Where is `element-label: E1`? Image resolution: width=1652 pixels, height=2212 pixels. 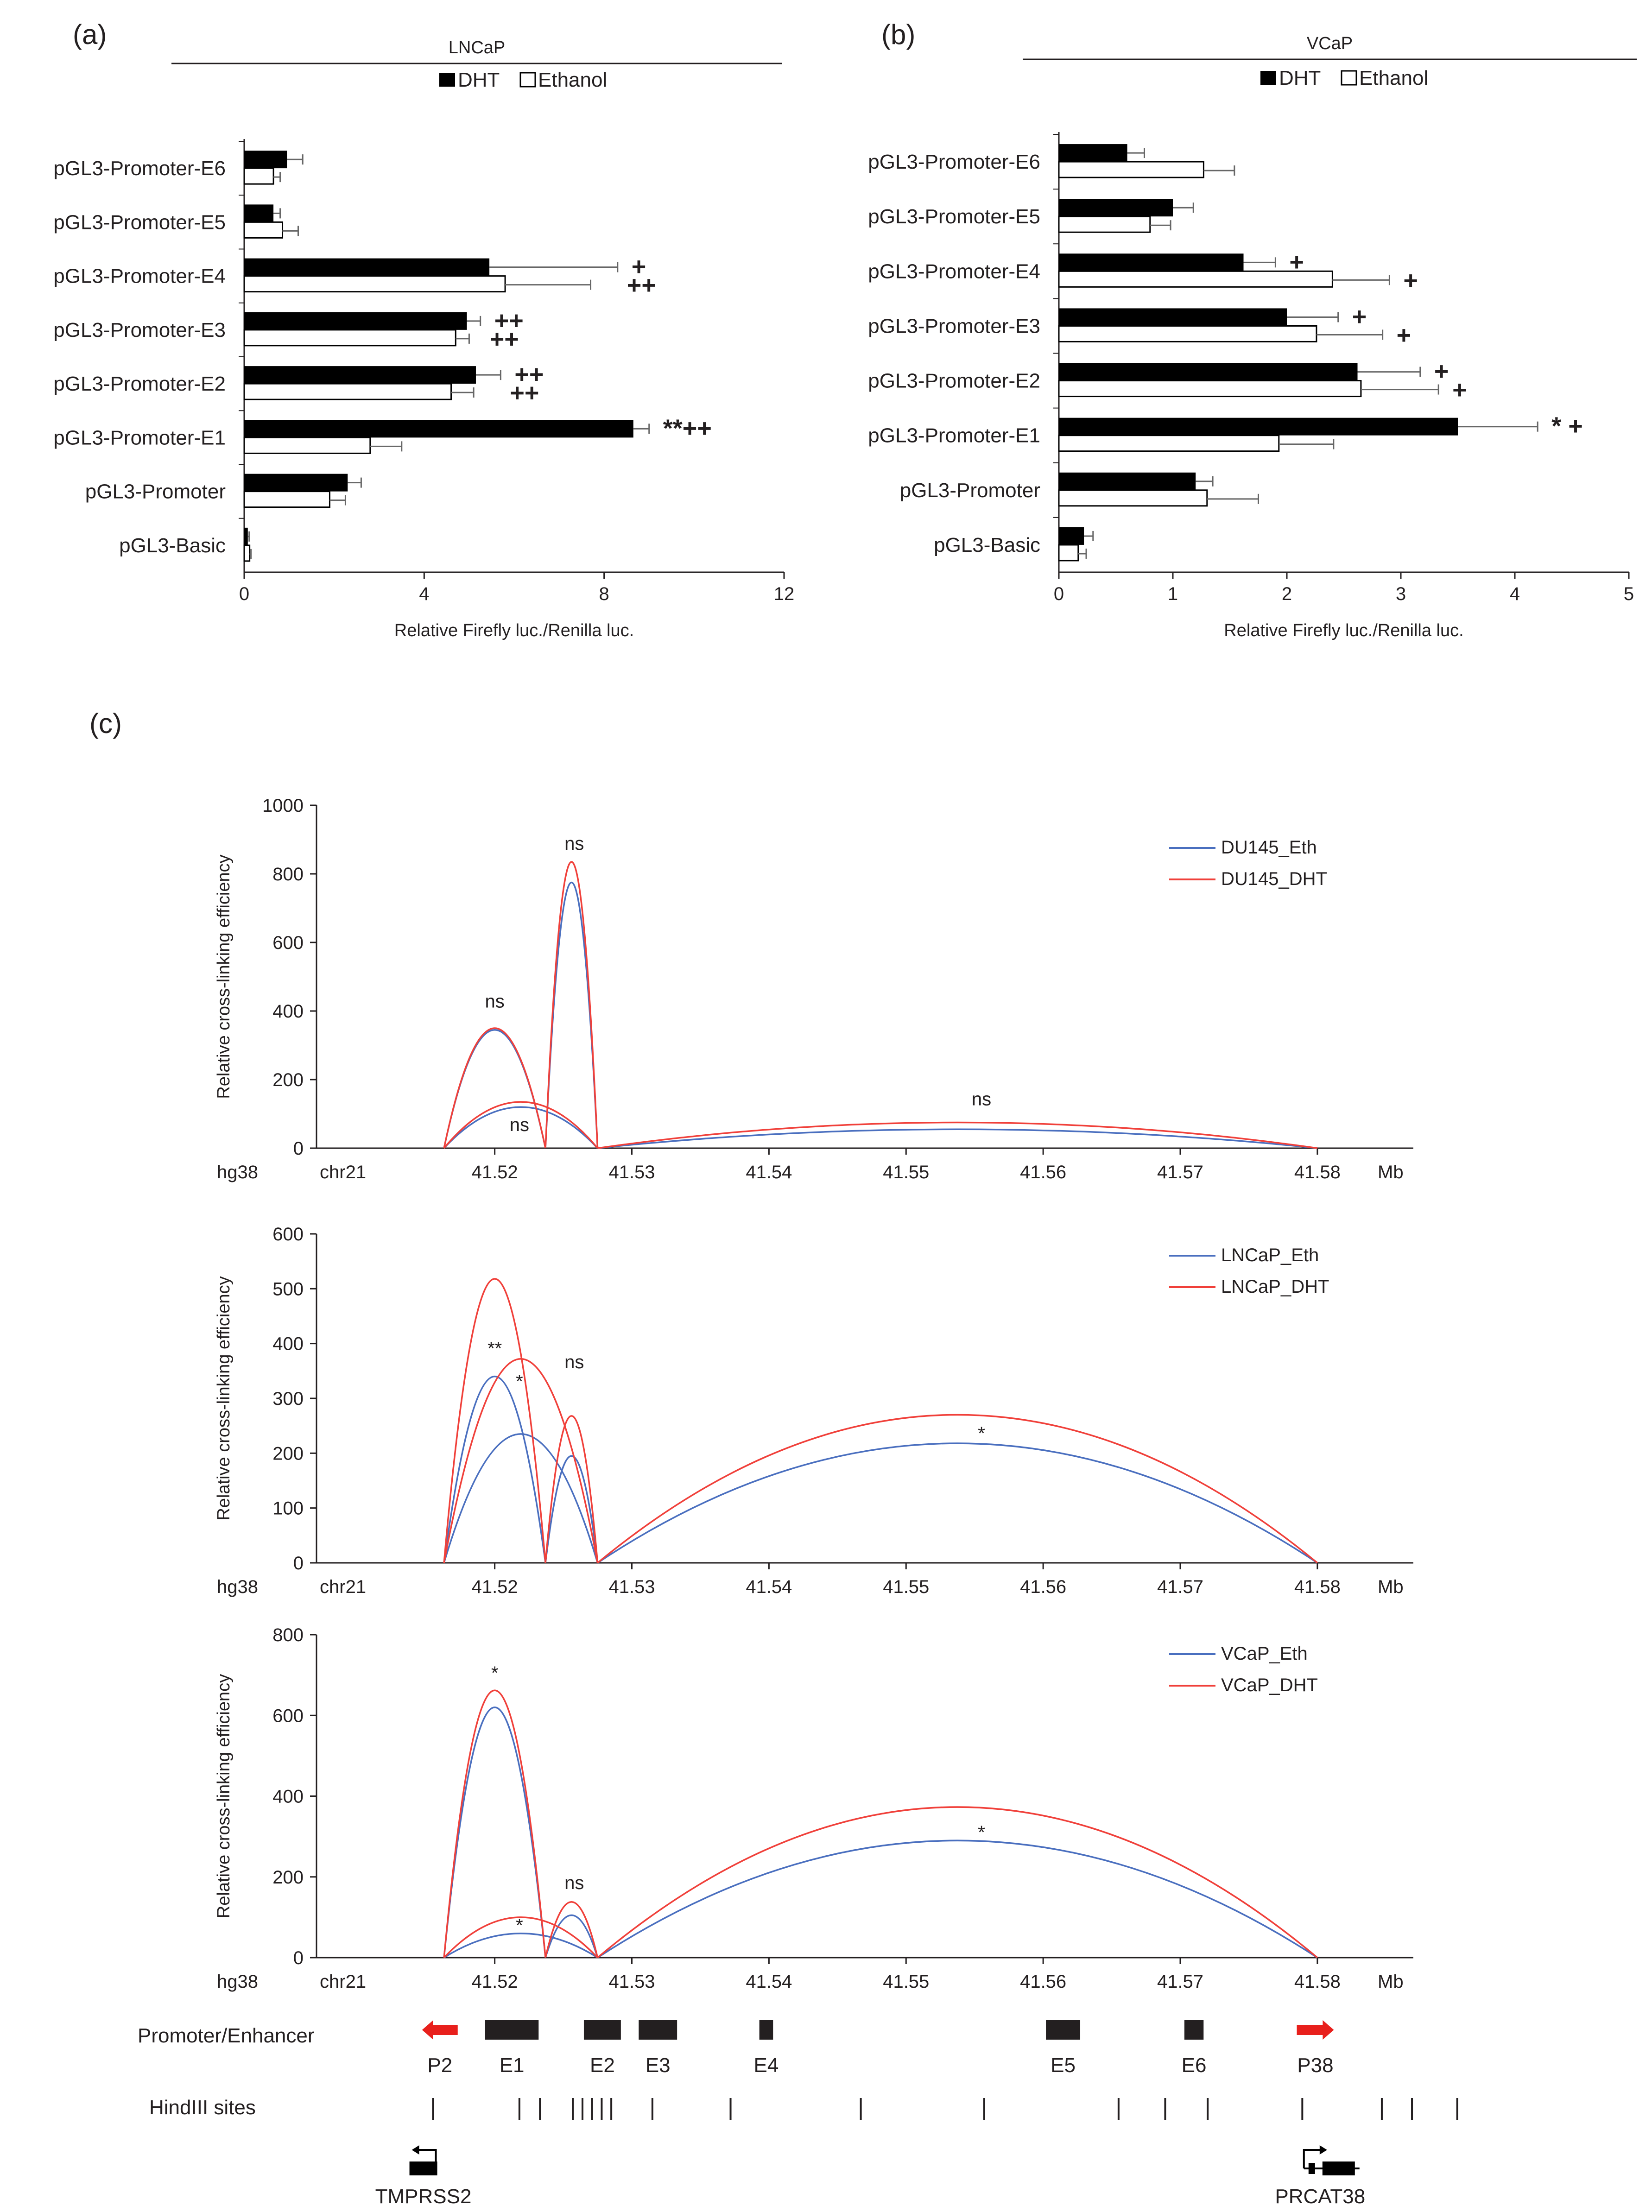 element-label: E1 is located at coordinates (512, 2065).